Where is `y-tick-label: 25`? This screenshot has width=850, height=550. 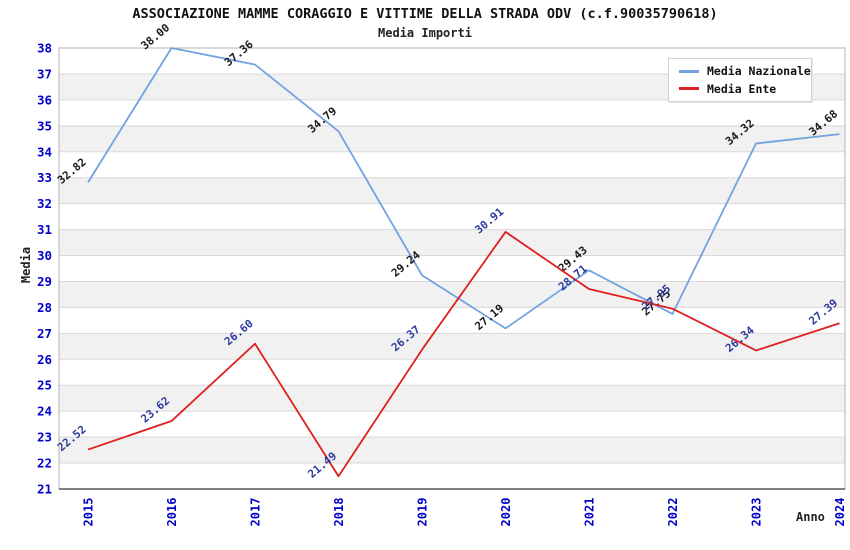 y-tick-label: 25 is located at coordinates (44, 385).